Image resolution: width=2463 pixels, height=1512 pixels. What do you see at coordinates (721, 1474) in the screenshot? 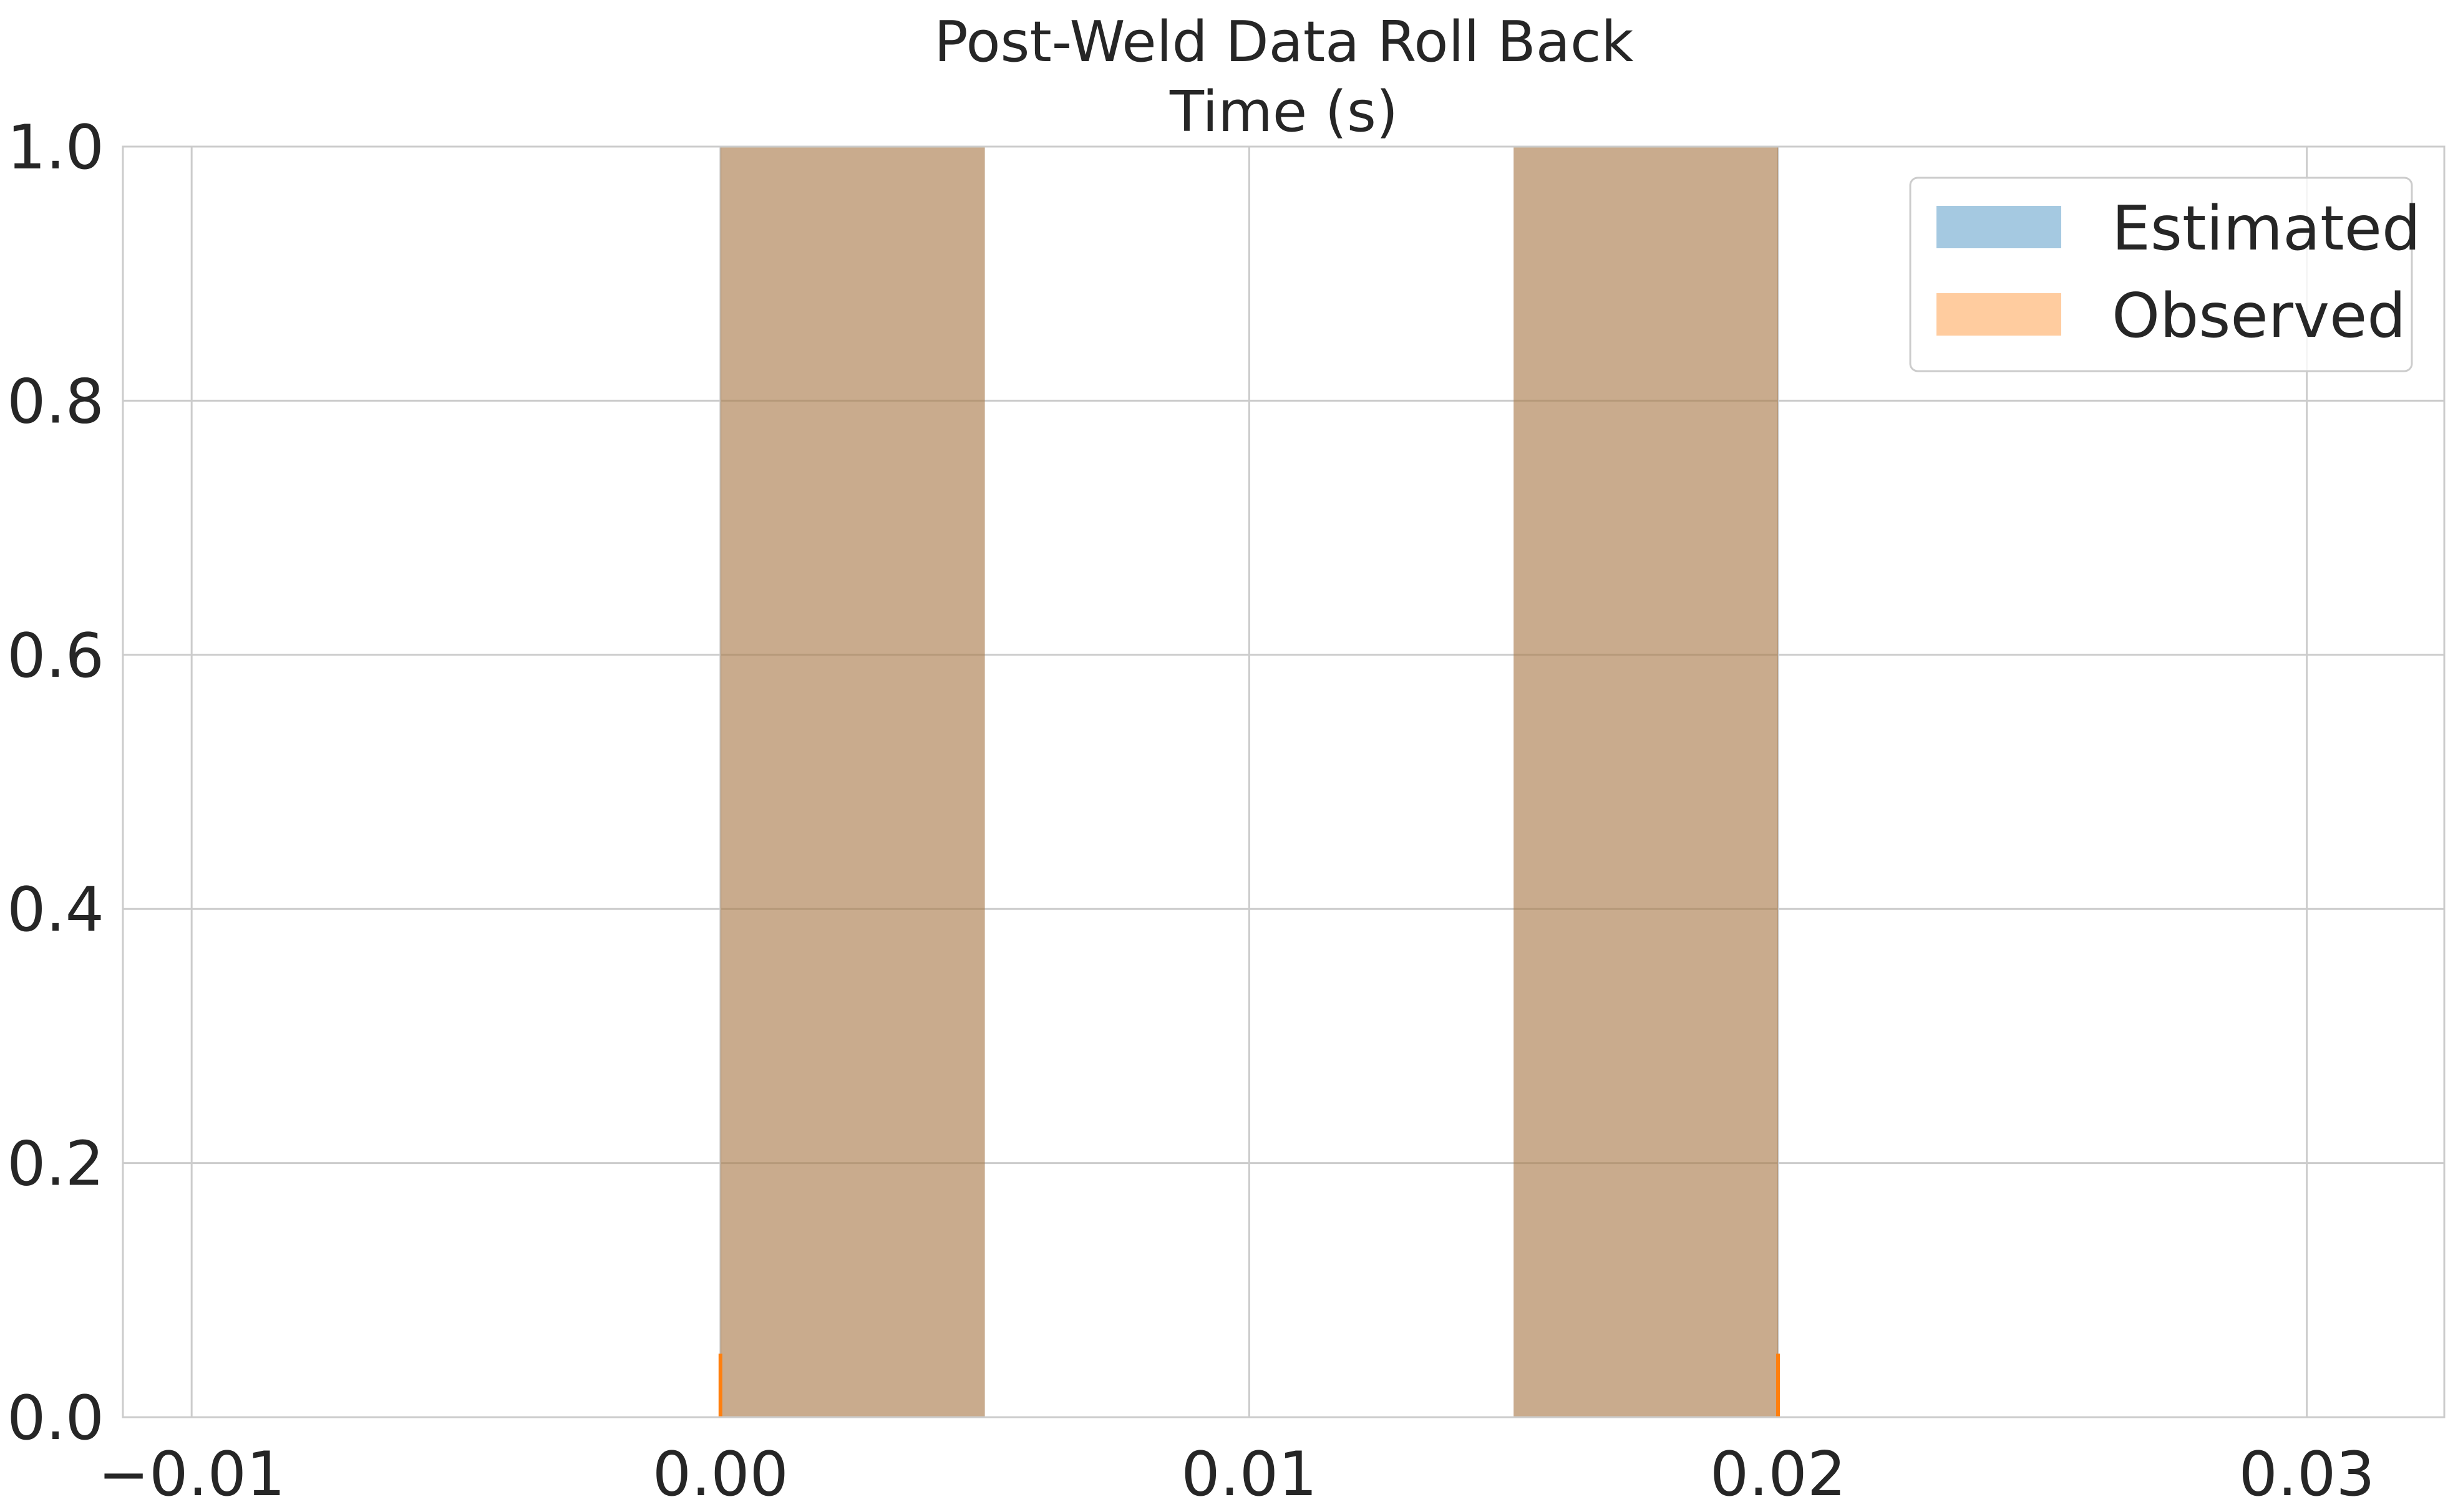
I see `x-tick-label: 0.00` at bounding box center [721, 1474].